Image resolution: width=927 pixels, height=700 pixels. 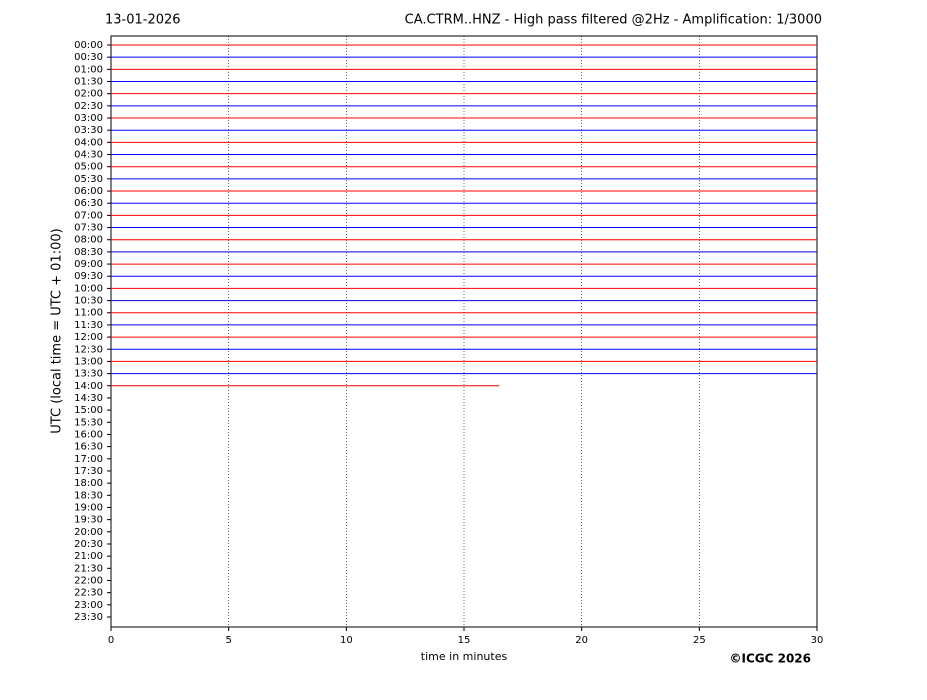 I want to click on y-tick-label: 21:30, so click(x=88, y=568).